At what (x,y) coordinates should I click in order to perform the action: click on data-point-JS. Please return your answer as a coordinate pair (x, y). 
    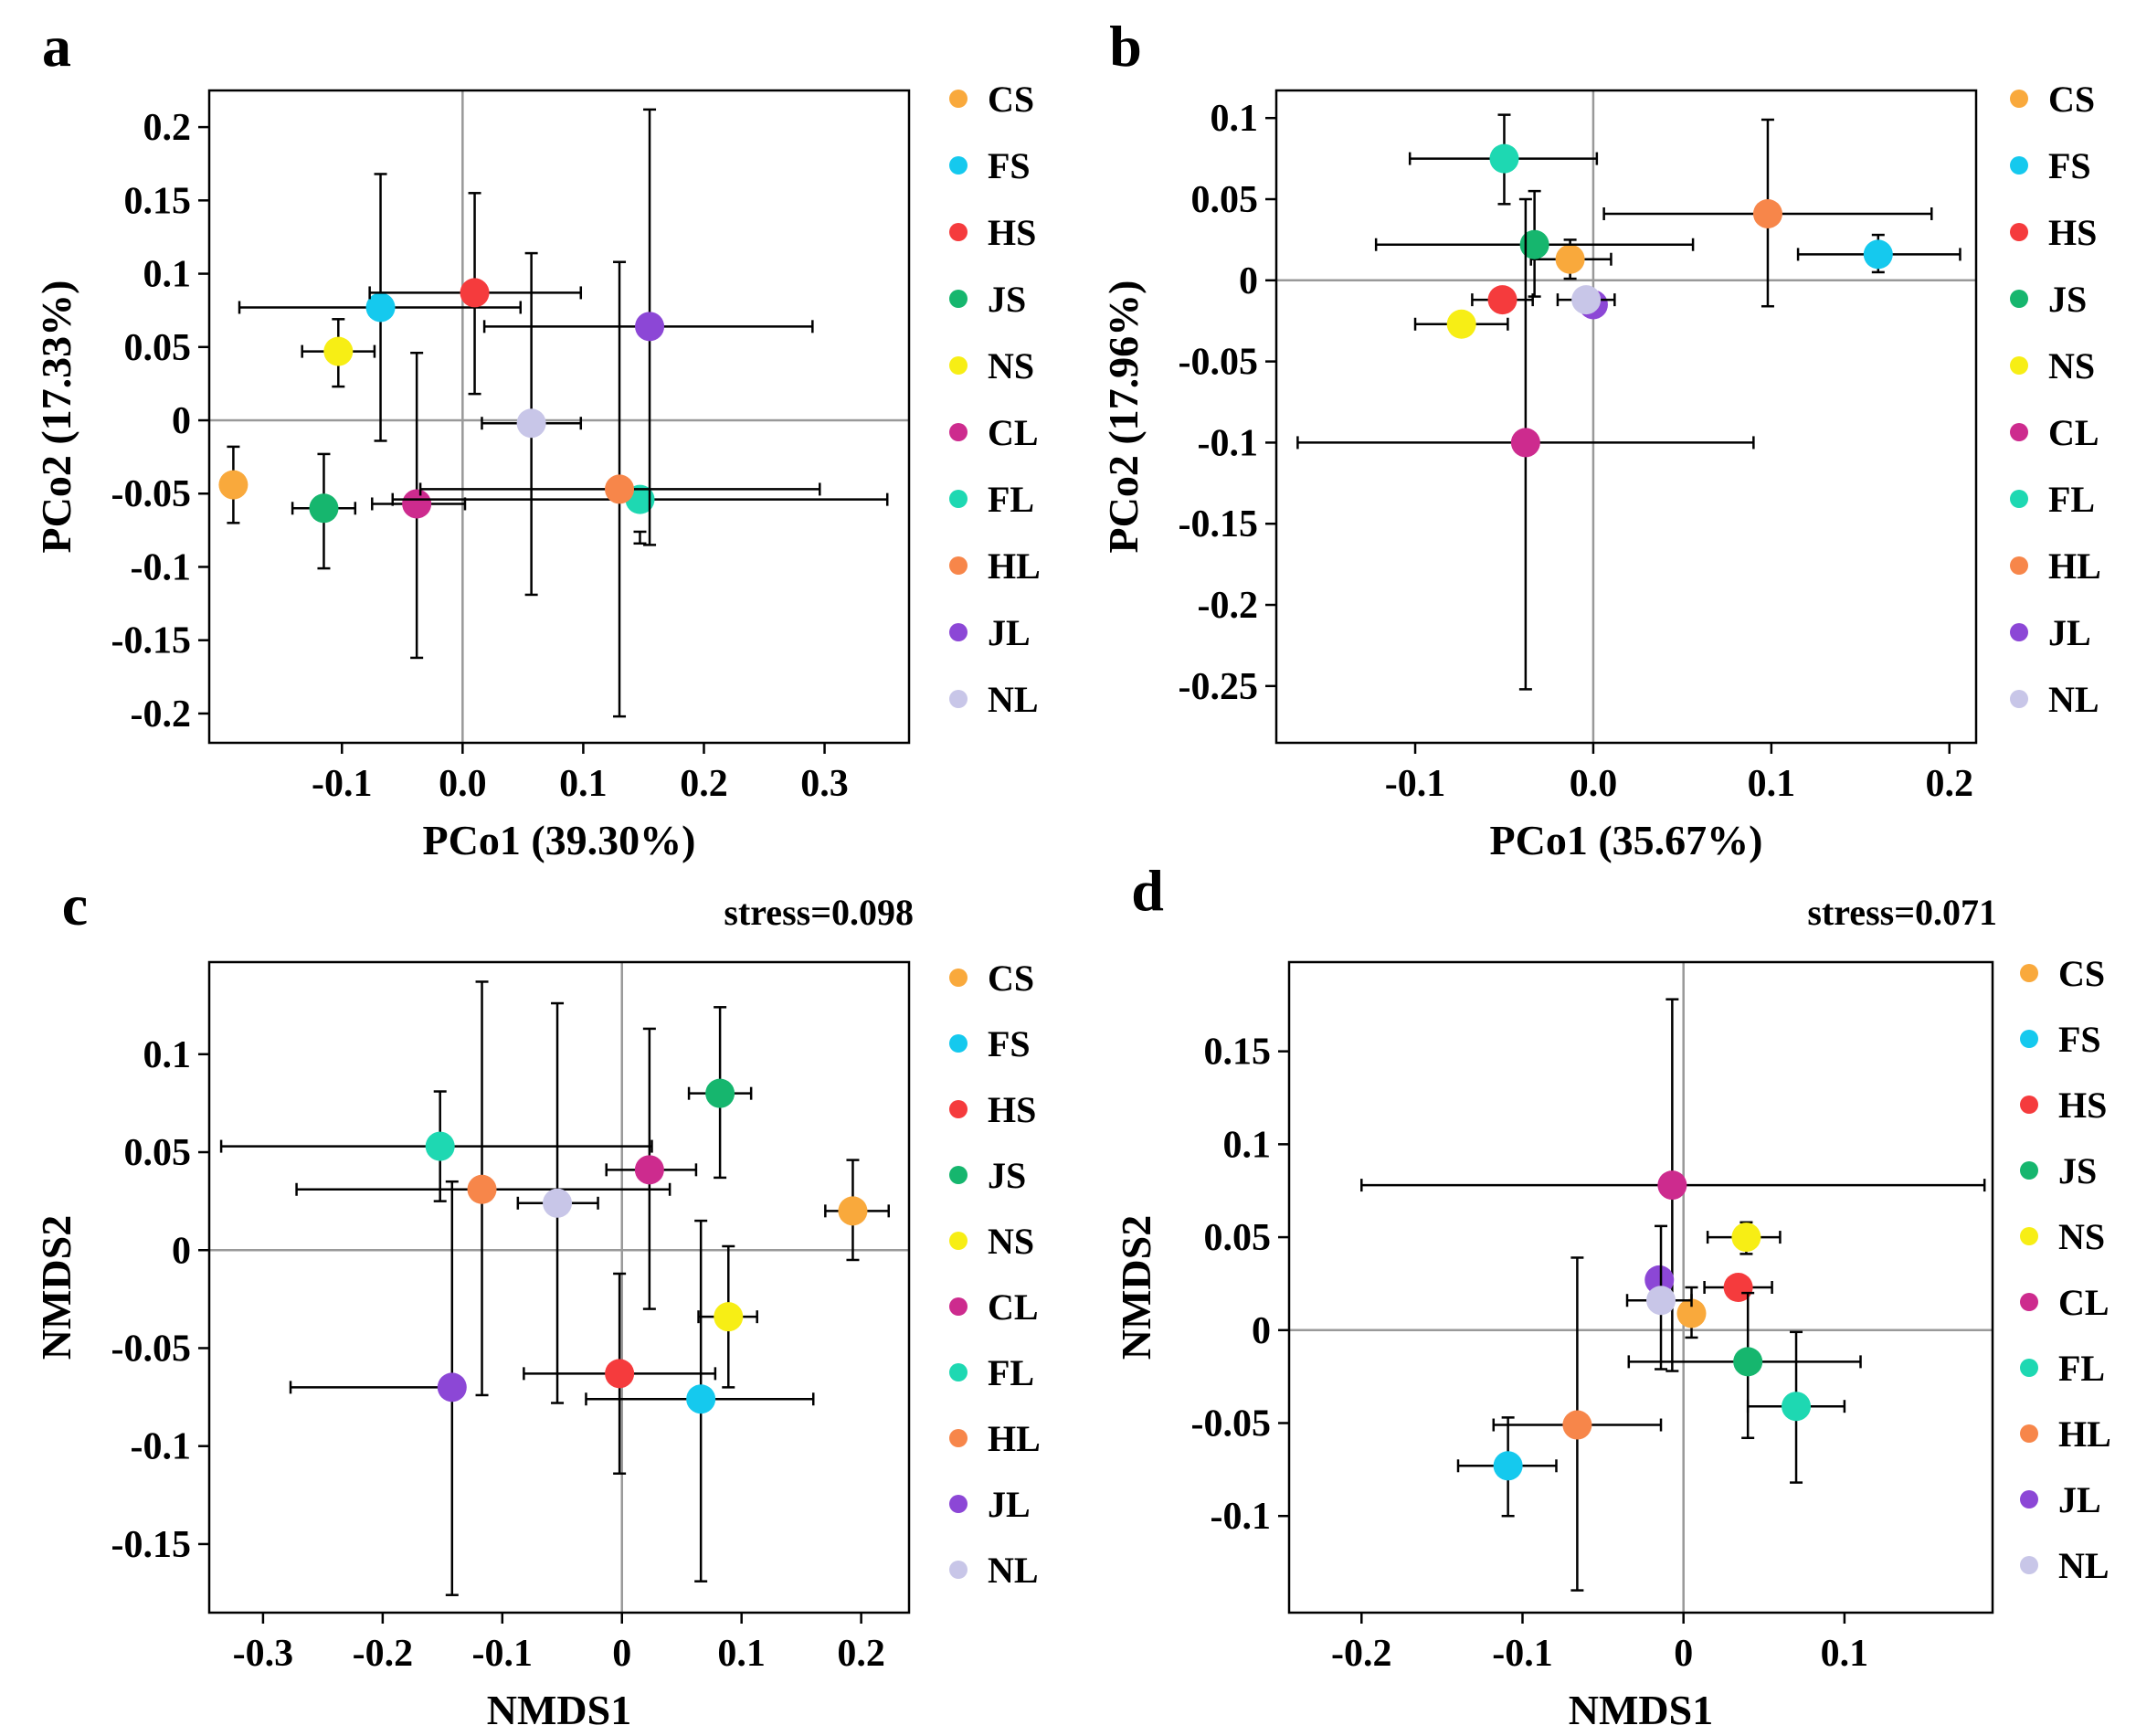
    Looking at the image, I should click on (1534, 243).